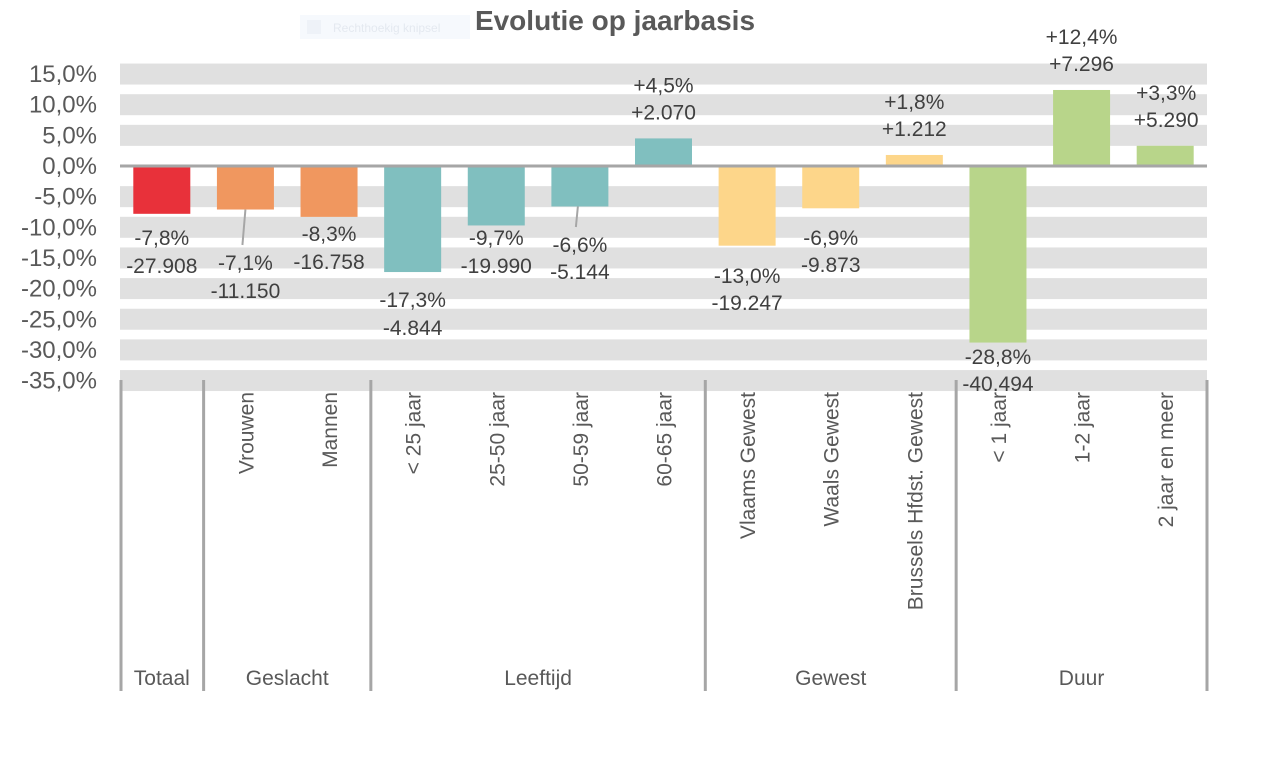  What do you see at coordinates (579, 245) in the screenshot?
I see `data-label-pct: -6,6%` at bounding box center [579, 245].